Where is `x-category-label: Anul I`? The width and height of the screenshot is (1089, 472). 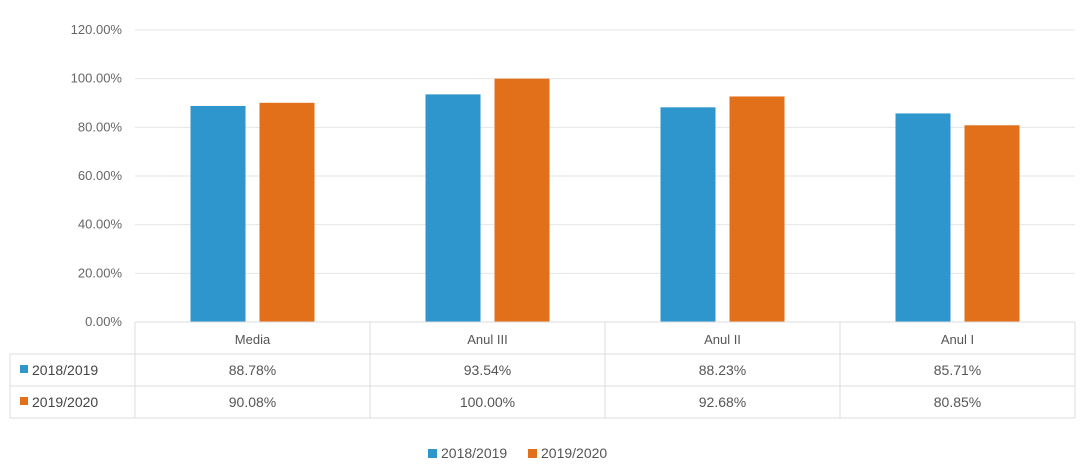
x-category-label: Anul I is located at coordinates (957, 339).